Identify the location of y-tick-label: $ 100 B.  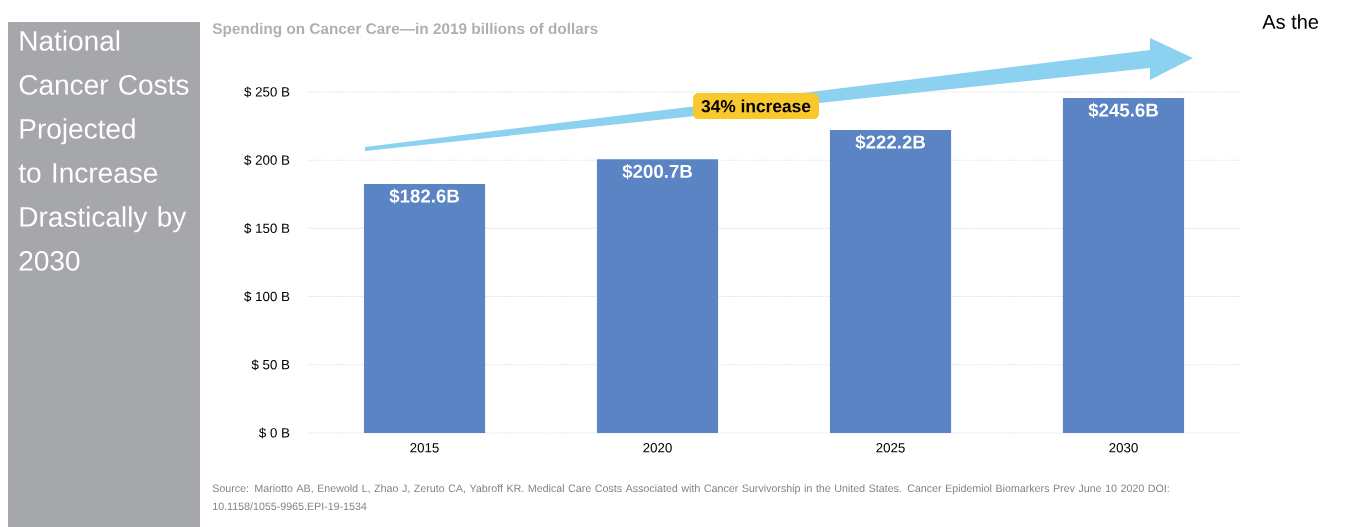
(267, 296).